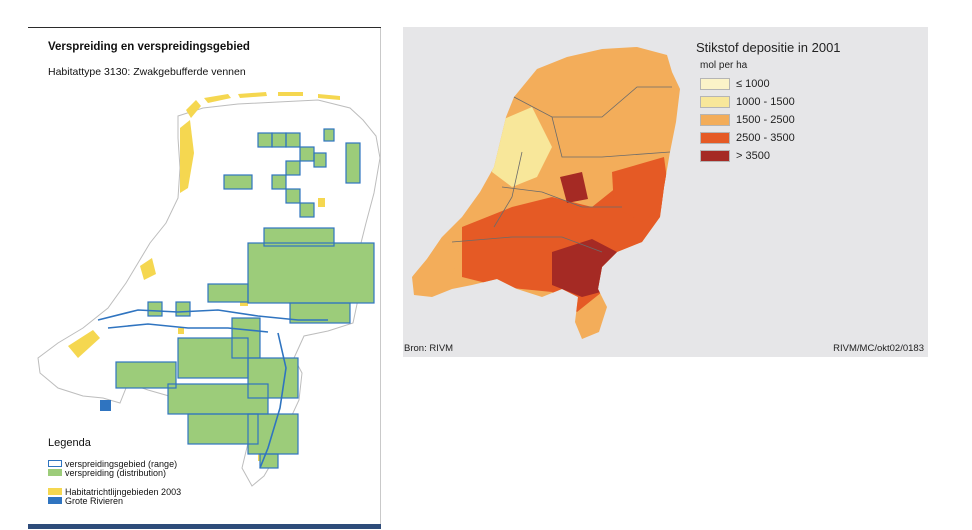 Image resolution: width=972 pixels, height=530 pixels. What do you see at coordinates (753, 84) in the screenshot?
I see `legend-label: ≤ 1000` at bounding box center [753, 84].